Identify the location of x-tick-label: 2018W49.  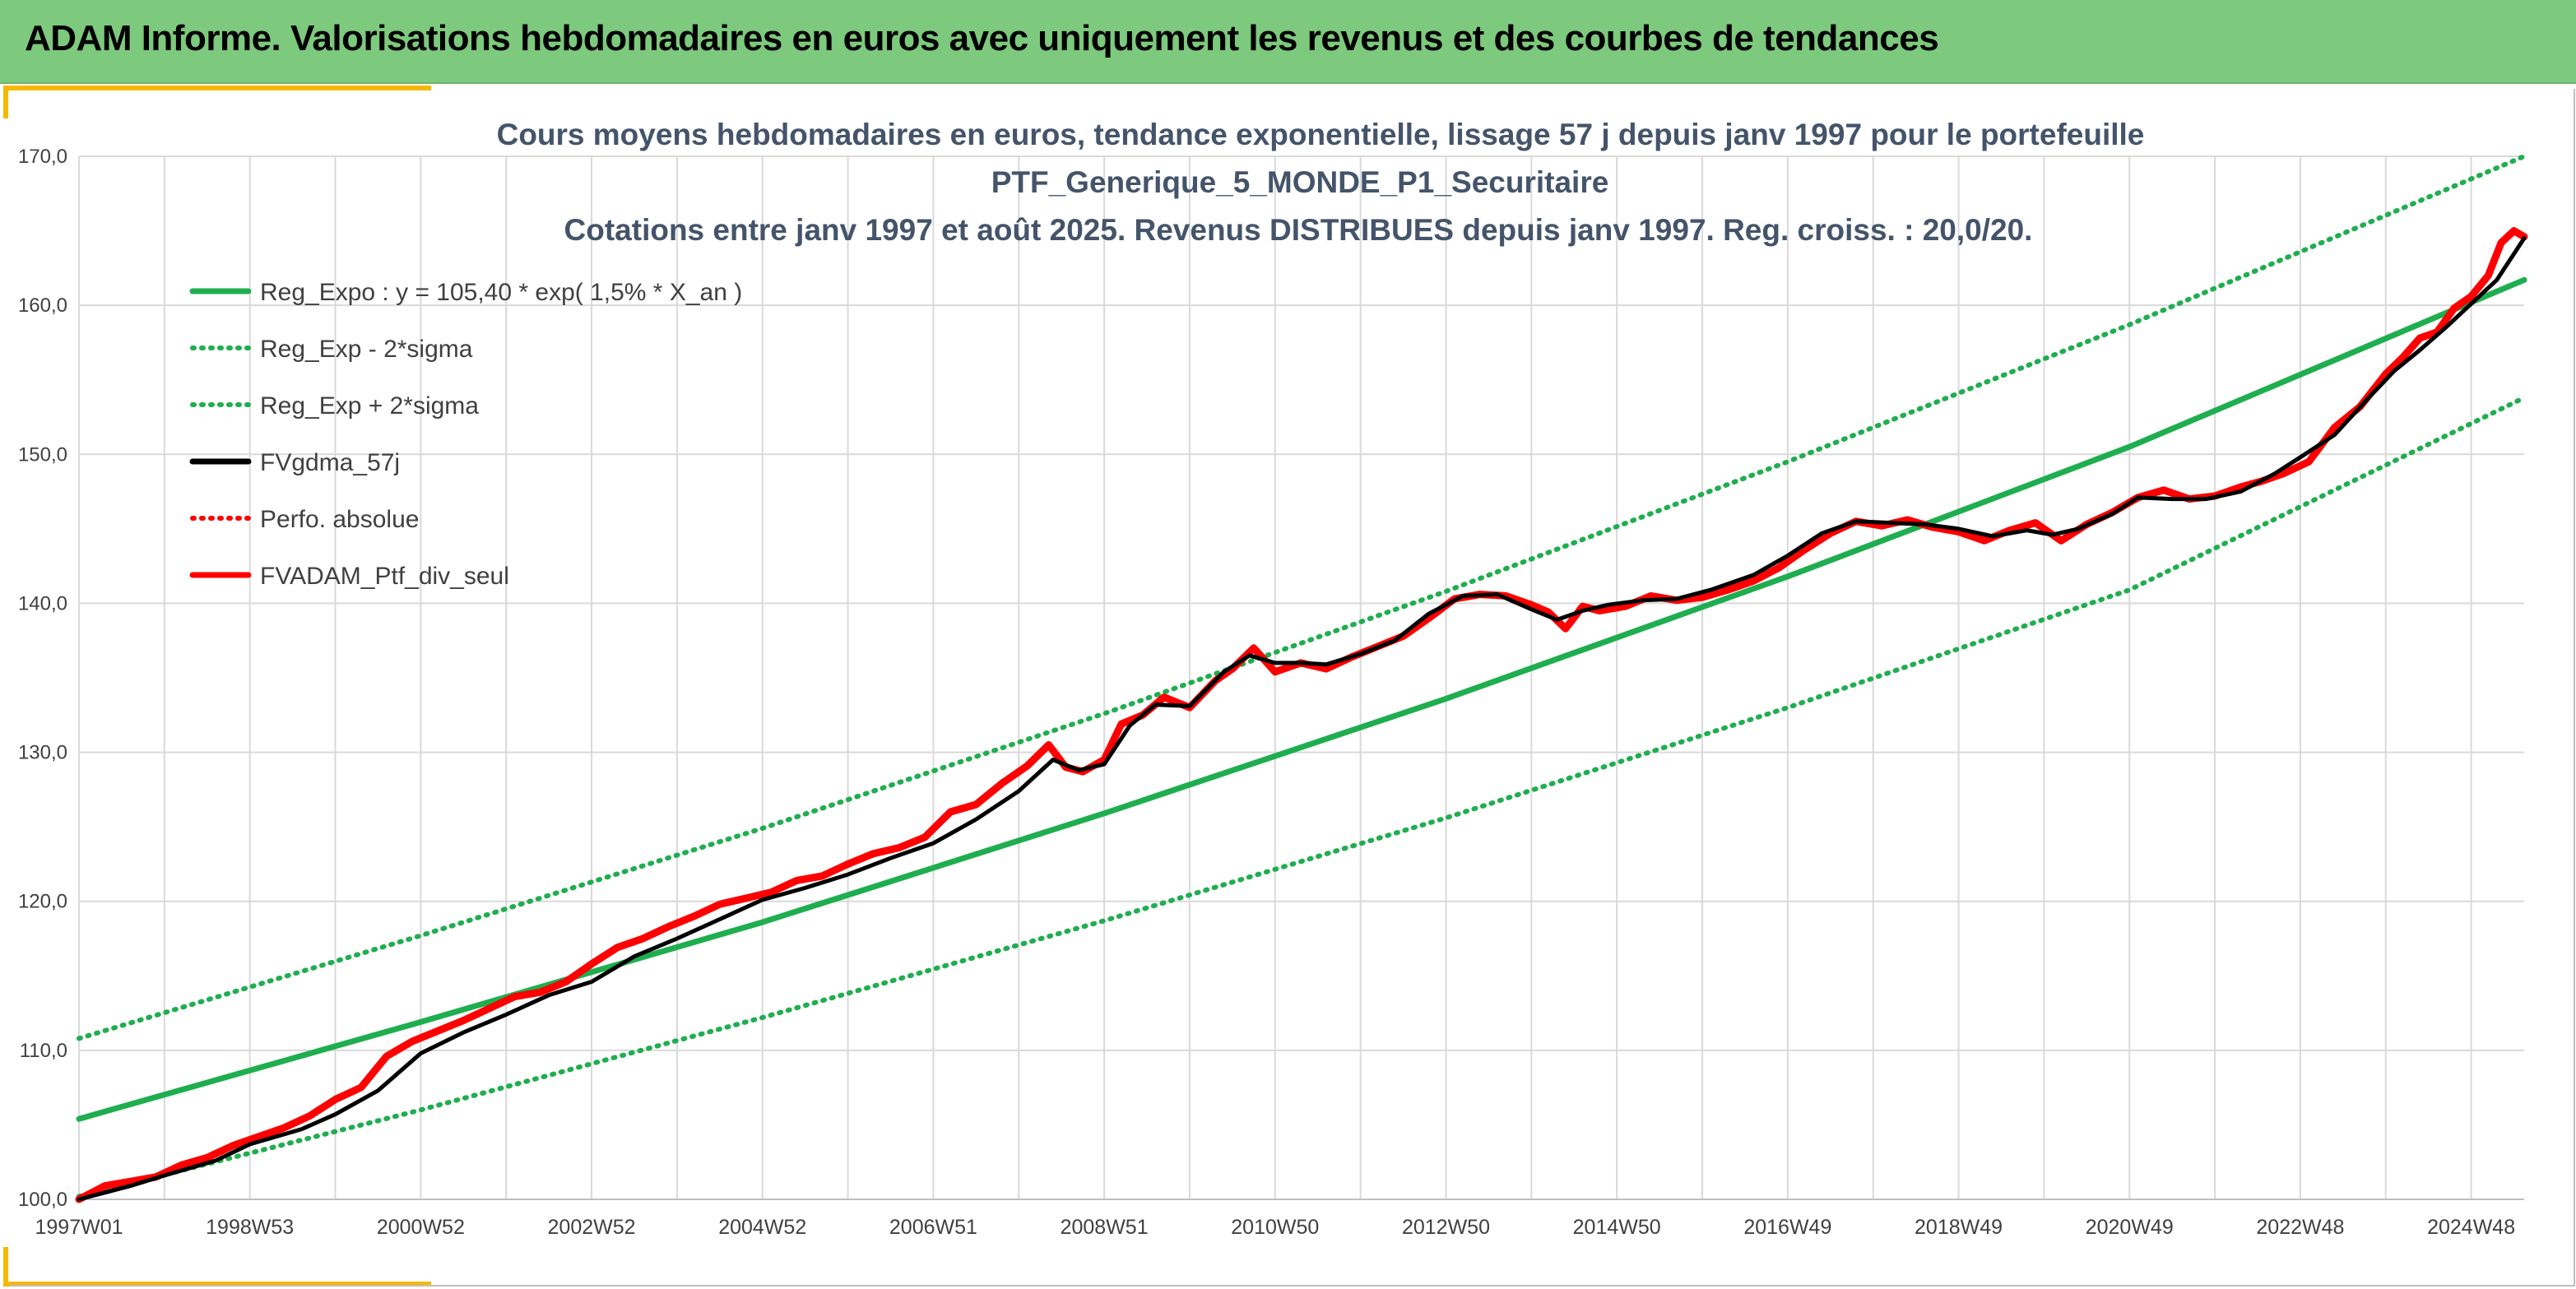
(1959, 1227).